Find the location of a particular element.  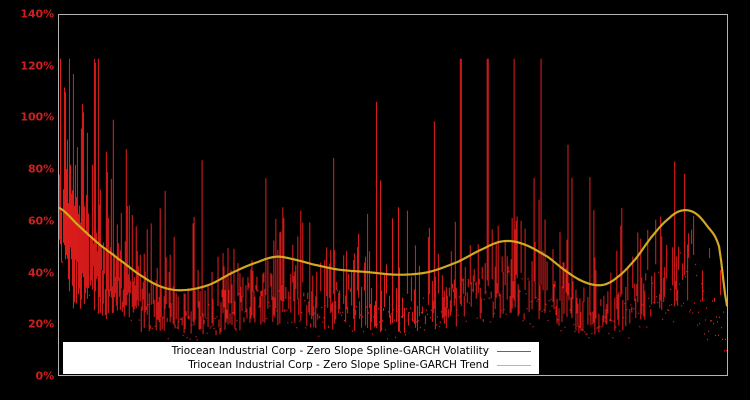

y-axis-tick-label: 20% is located at coordinates (40, 324).